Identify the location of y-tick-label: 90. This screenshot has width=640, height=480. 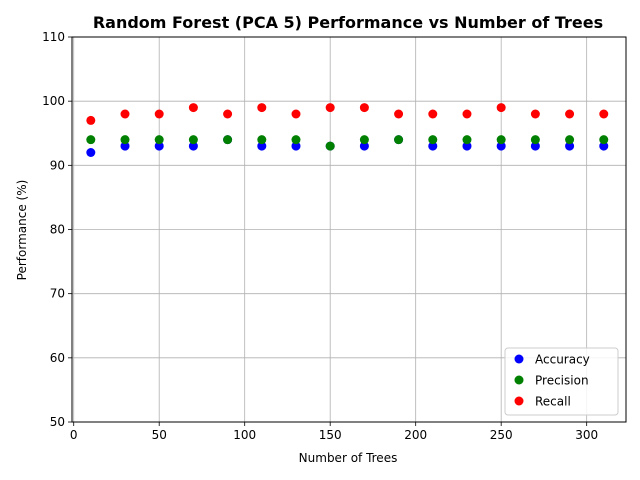
(57, 165).